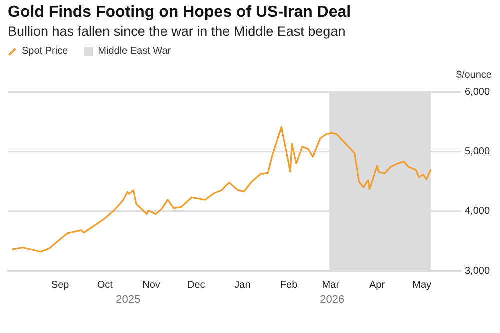 This screenshot has width=500, height=333. I want to click on legend-label: Middle East War, so click(135, 51).